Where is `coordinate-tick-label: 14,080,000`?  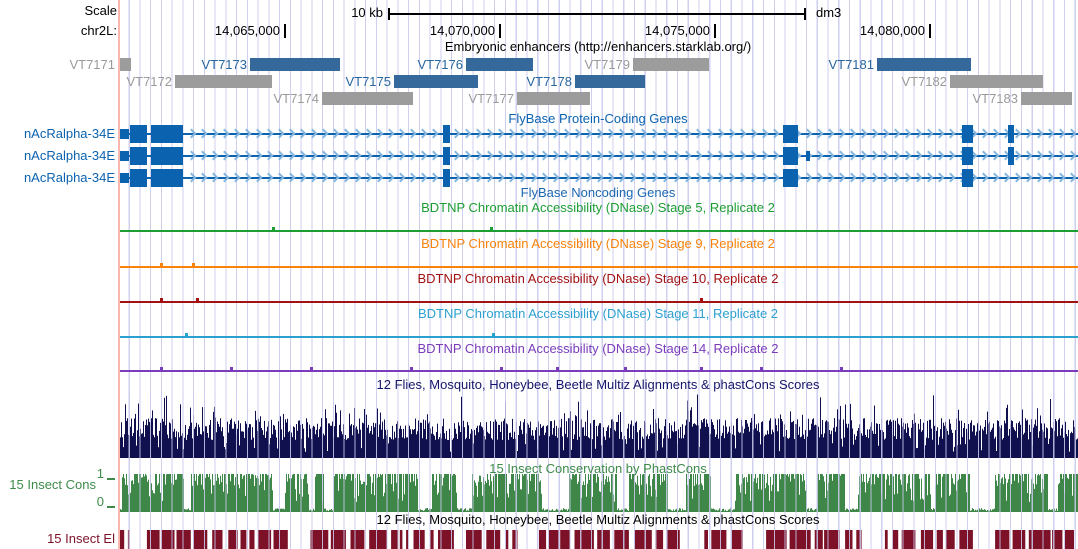 coordinate-tick-label: 14,080,000 is located at coordinates (892, 30).